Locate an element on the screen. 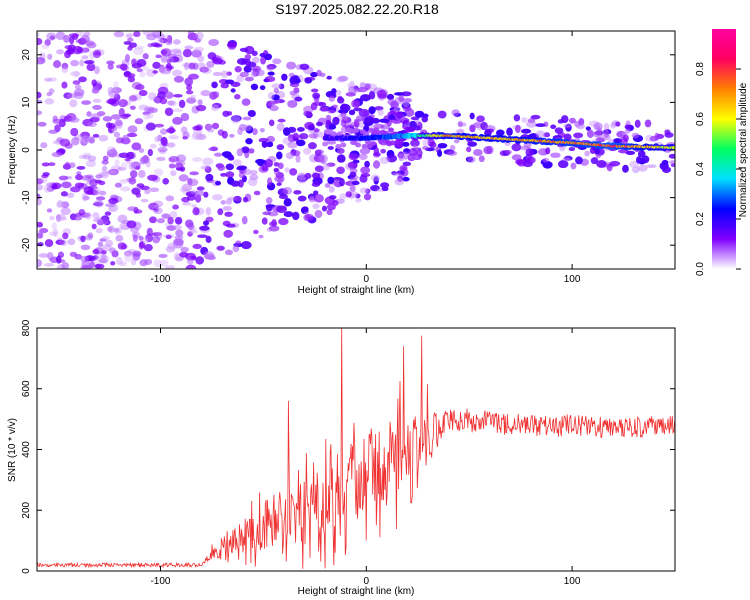  y-tick-label: 0 is located at coordinates (26, 150).